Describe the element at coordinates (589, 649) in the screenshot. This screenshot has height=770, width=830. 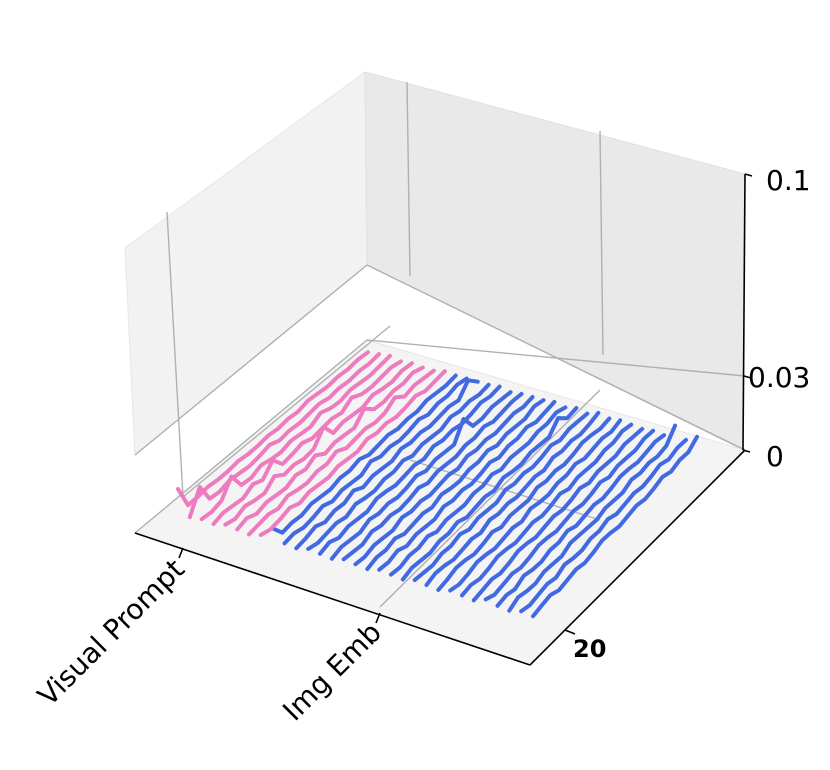
I see `y-tick-label: 20` at that location.